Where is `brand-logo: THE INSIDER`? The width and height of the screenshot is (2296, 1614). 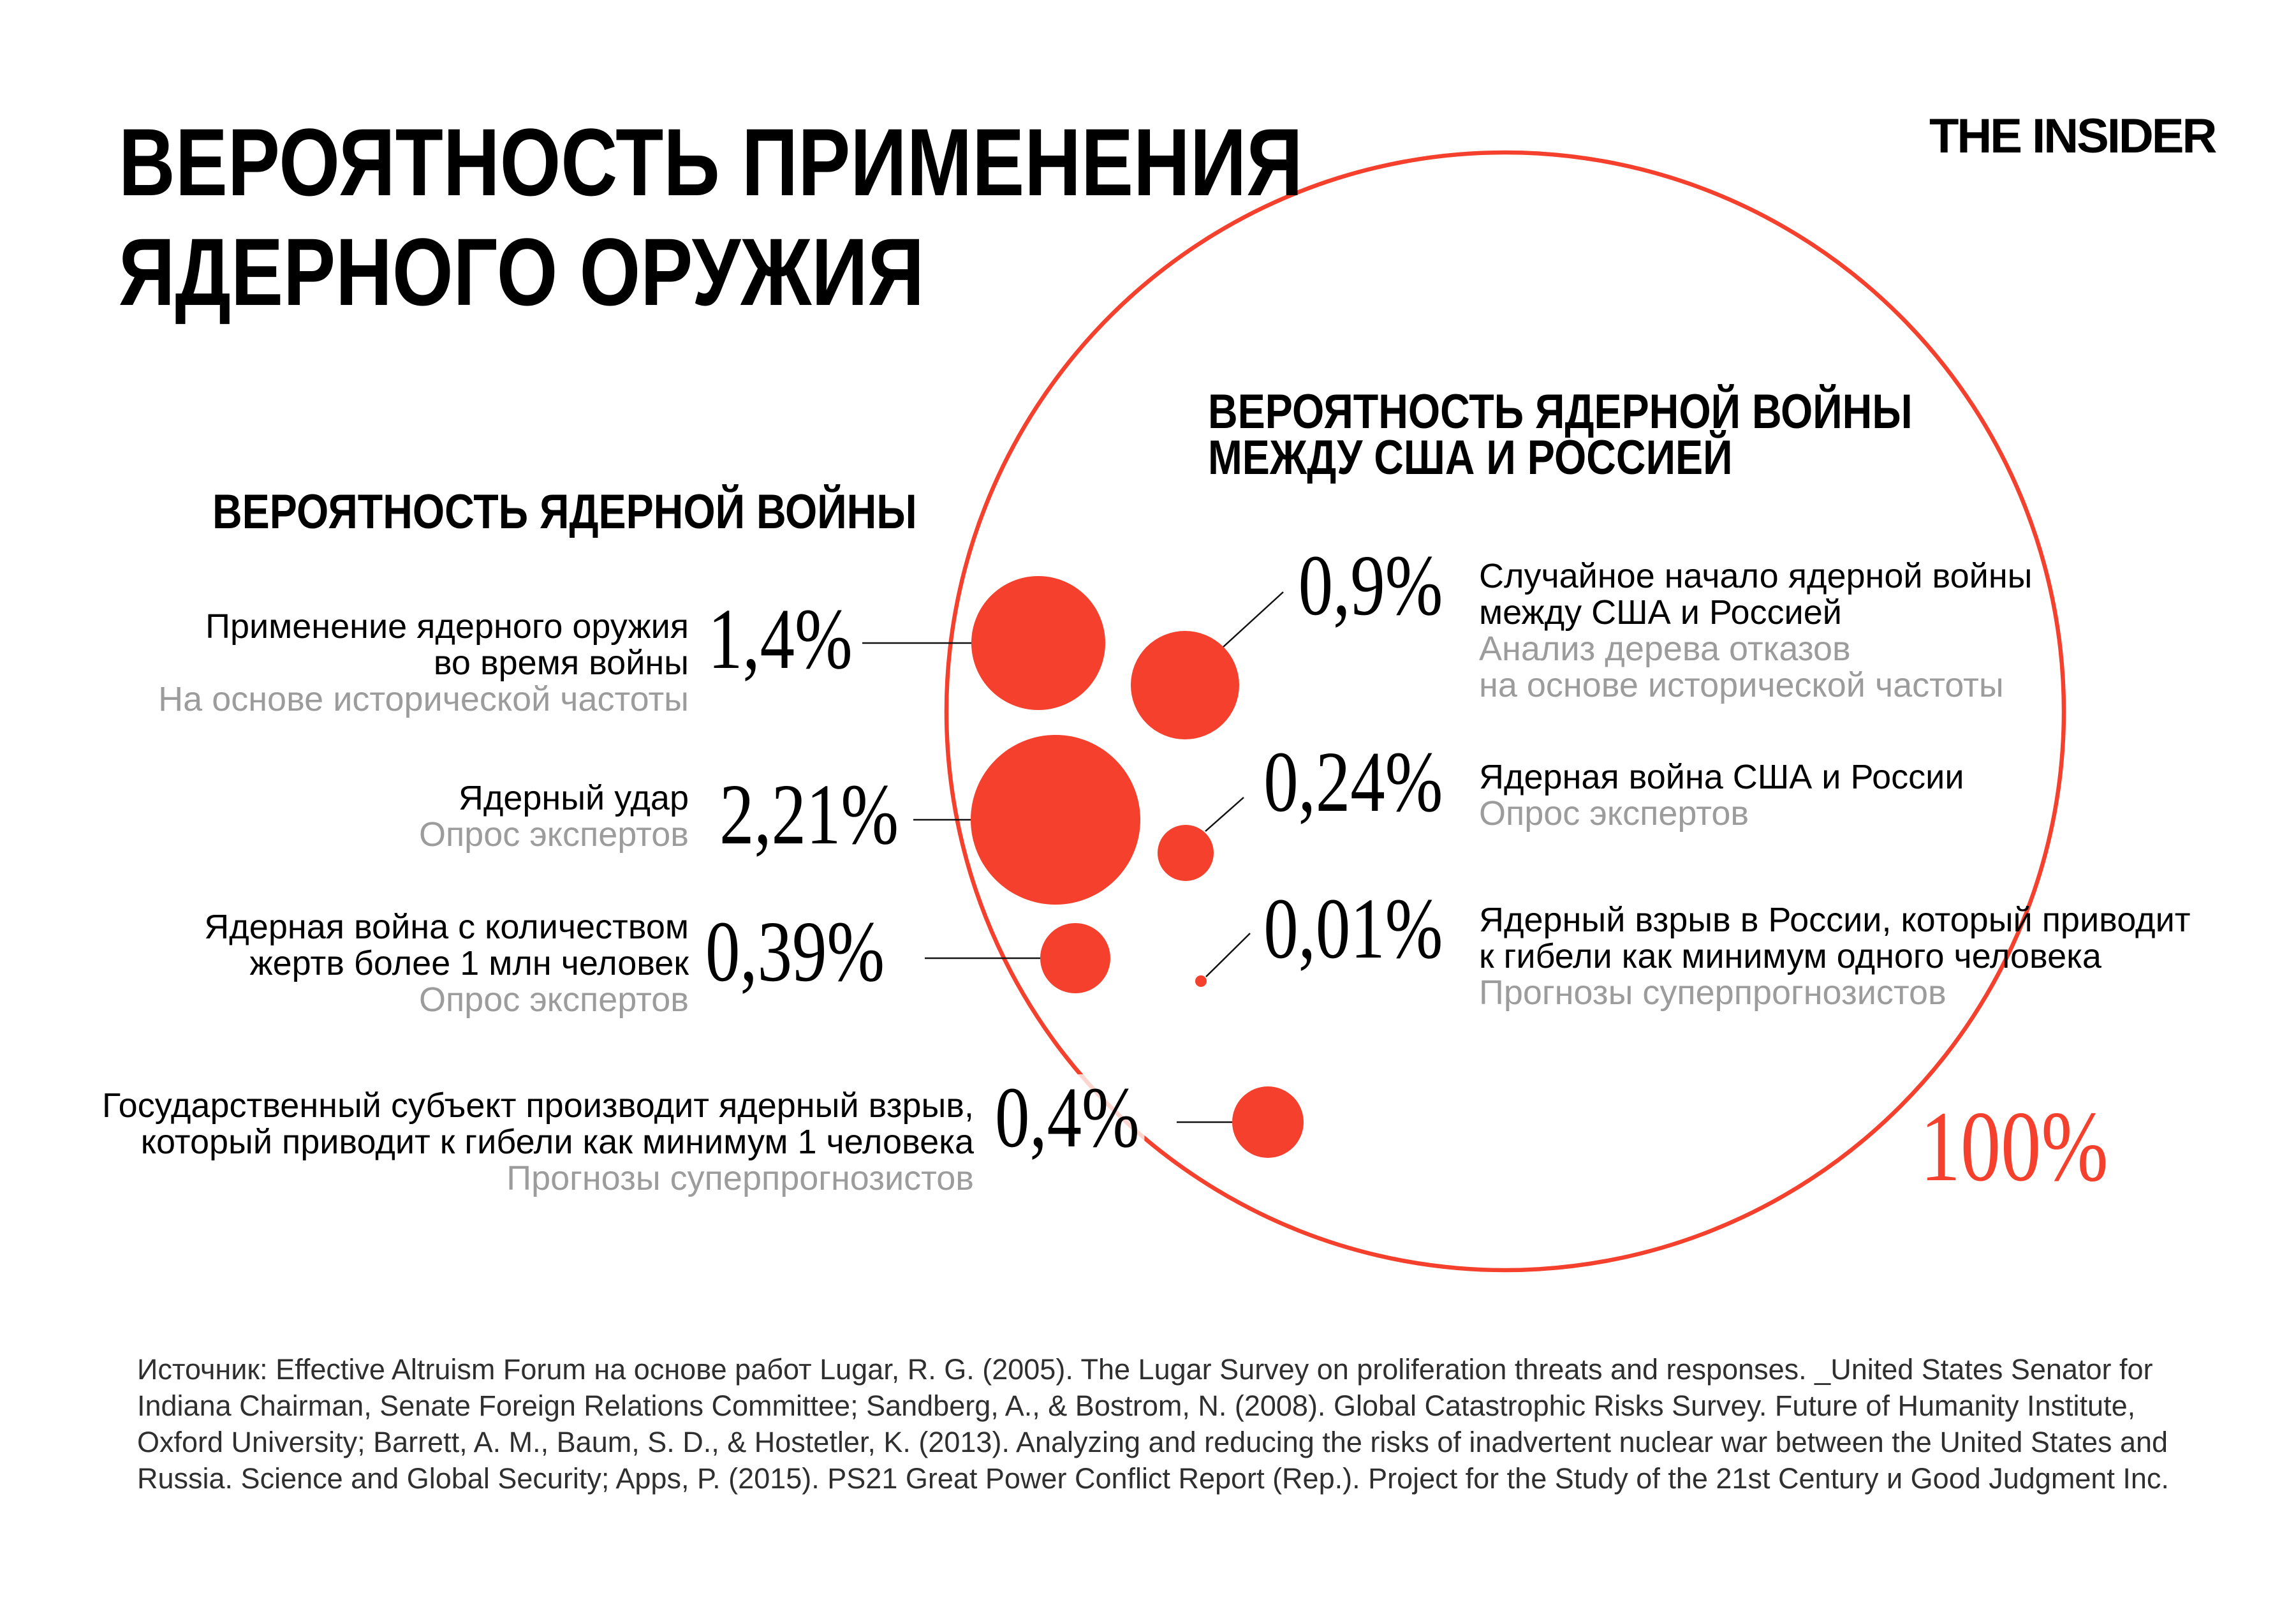 brand-logo: THE INSIDER is located at coordinates (2073, 136).